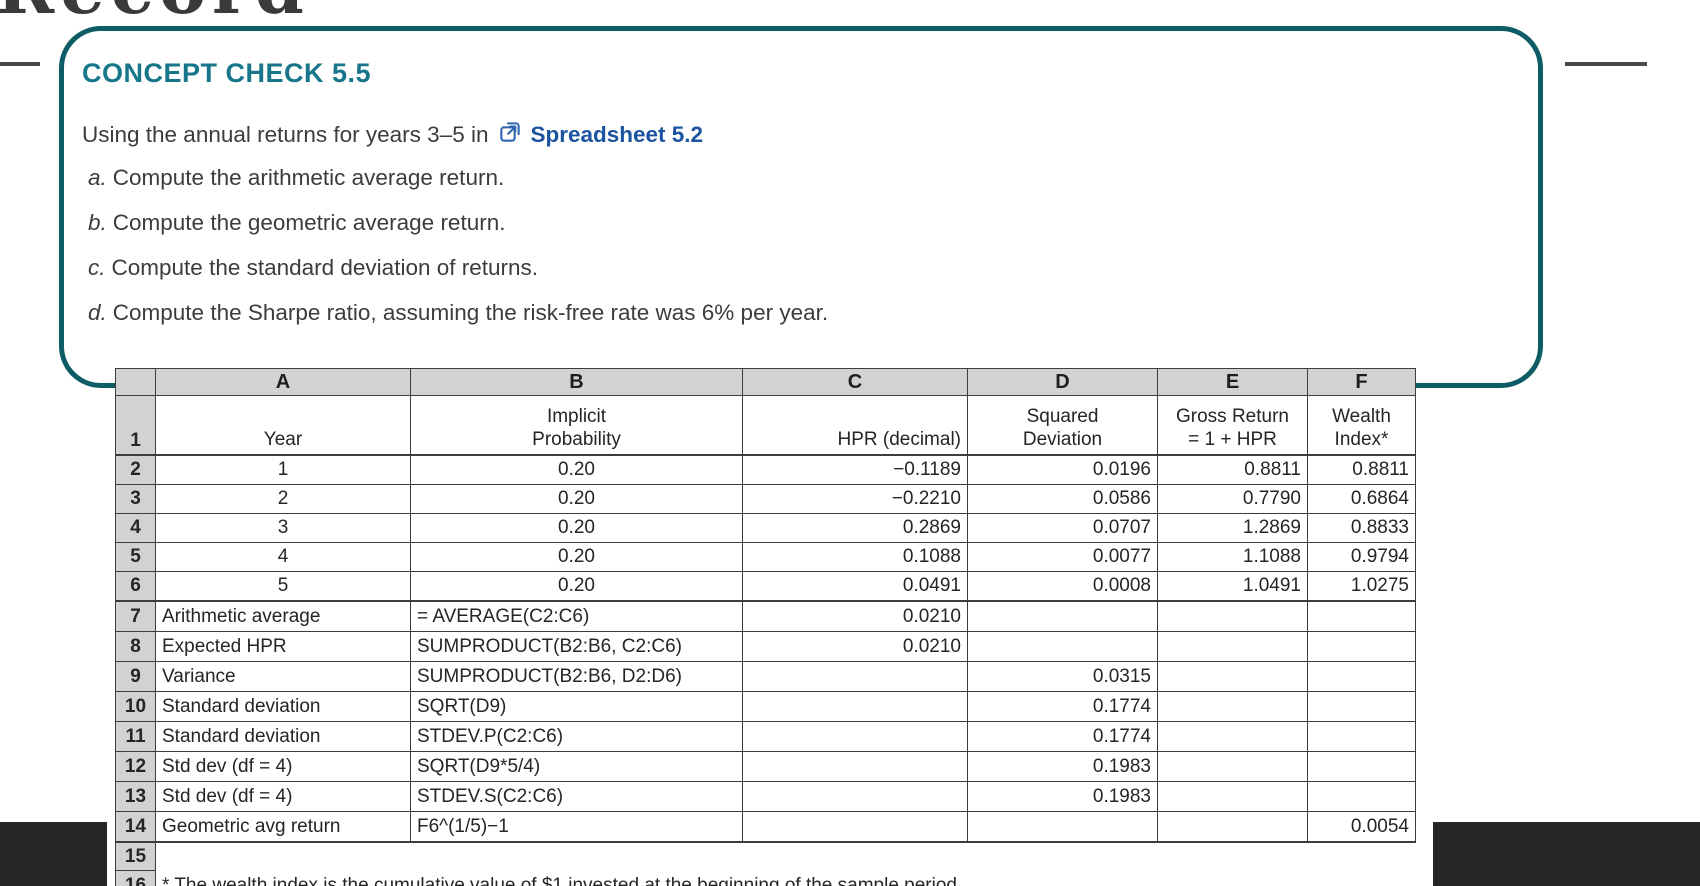 This screenshot has width=1700, height=886. I want to click on spreadsheet-row: 4 3 0.20 0.2869 0.0707 1.2869 0.8833, so click(766, 528).